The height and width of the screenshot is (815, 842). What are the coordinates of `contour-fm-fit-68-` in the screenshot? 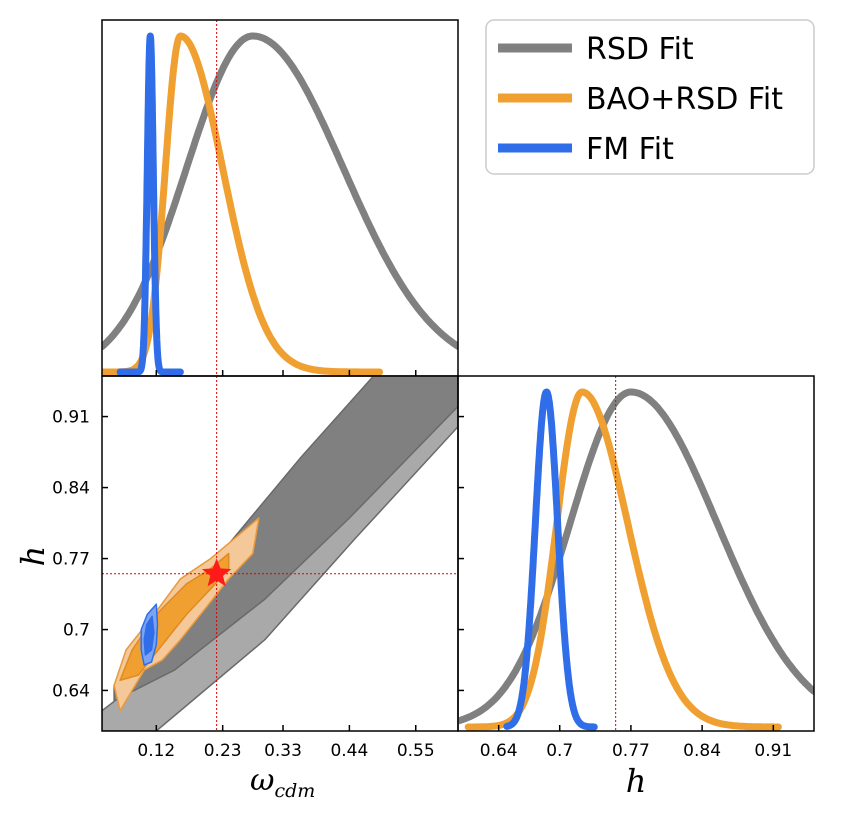 It's located at (149, 635).